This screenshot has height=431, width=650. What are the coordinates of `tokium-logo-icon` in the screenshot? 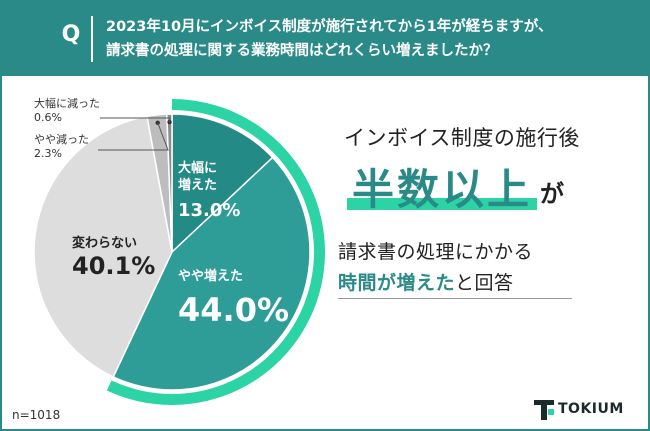 It's located at (544, 410).